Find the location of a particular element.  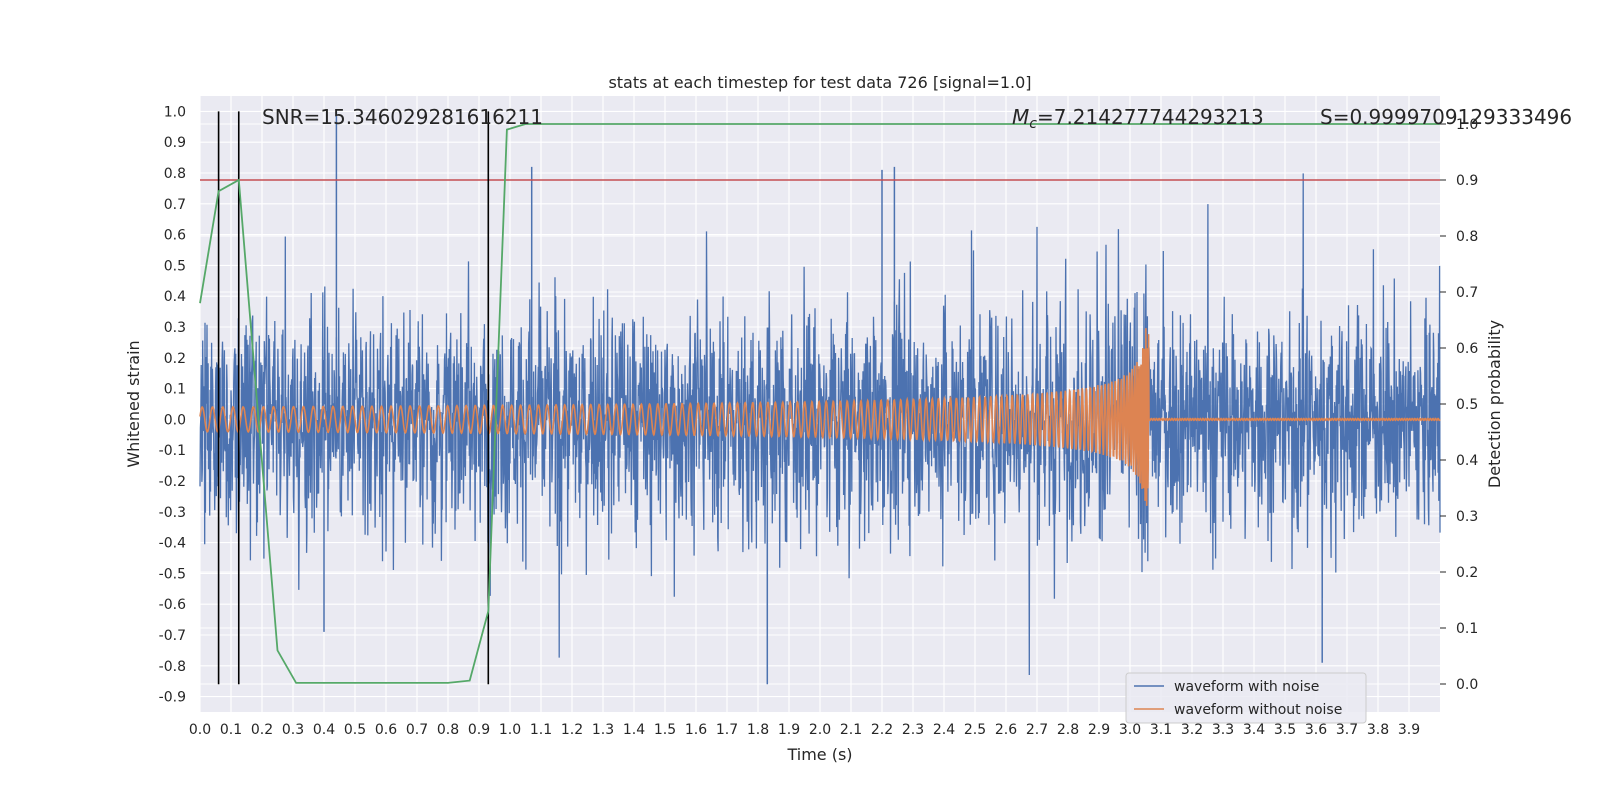

y2-tick-label: 0.3 is located at coordinates (1467, 517).